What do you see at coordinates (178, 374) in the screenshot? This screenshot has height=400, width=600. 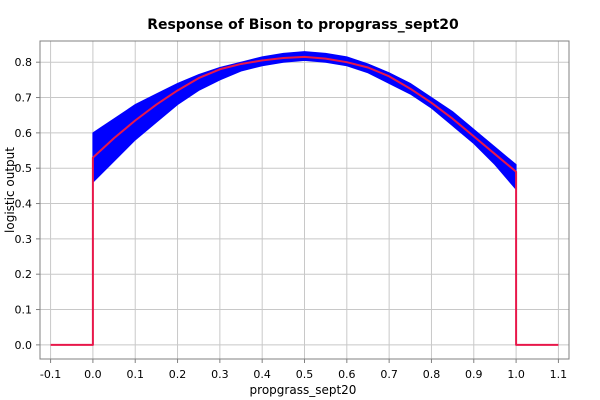 I see `x-tick-label: 0.2` at bounding box center [178, 374].